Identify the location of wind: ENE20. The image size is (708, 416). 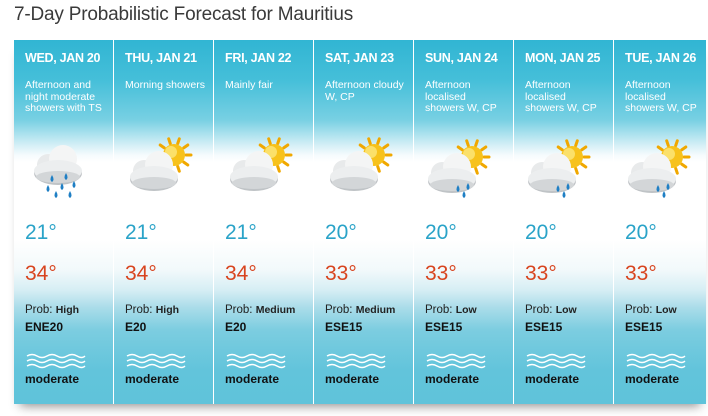
(44, 327).